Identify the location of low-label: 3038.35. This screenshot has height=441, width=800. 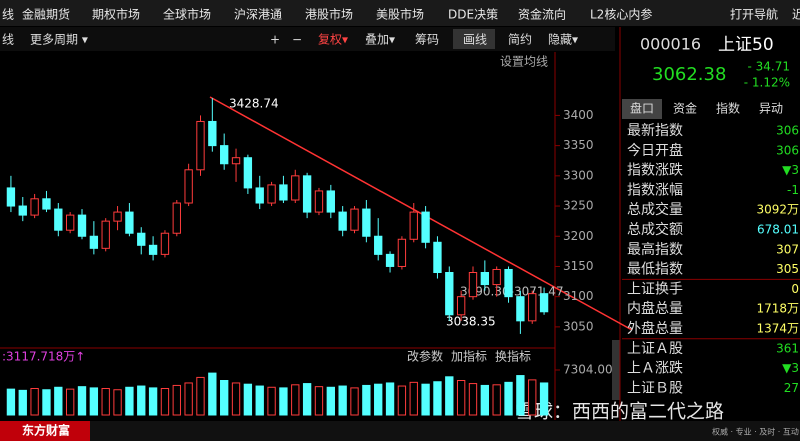
(471, 322).